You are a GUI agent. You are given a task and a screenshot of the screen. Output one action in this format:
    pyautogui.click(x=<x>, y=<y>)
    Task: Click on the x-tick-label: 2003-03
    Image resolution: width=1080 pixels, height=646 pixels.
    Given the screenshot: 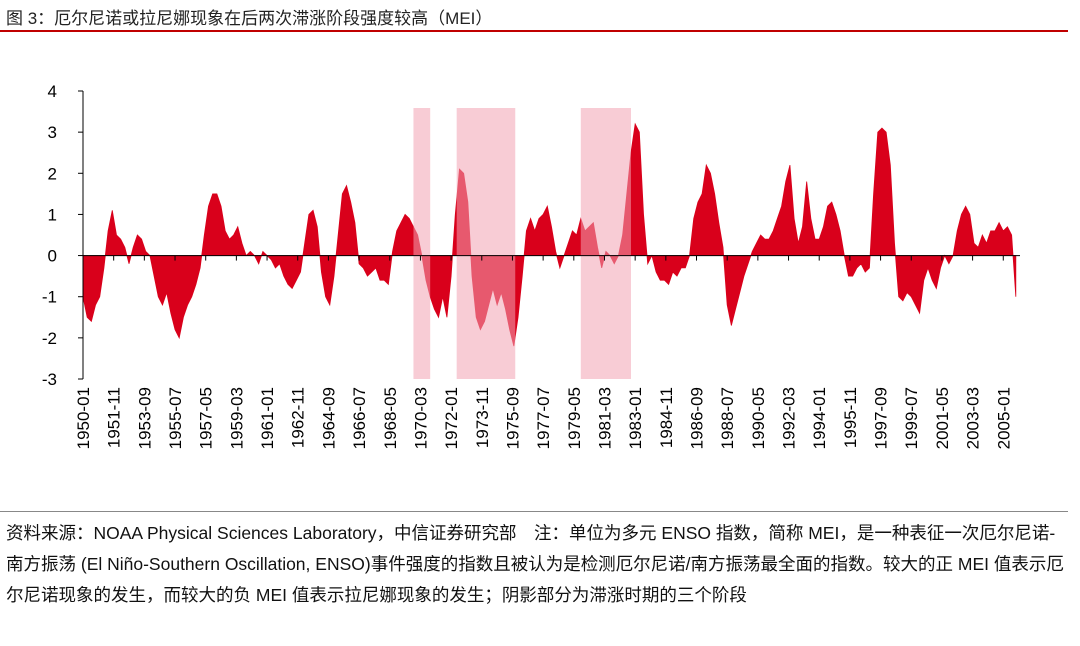 What is the action you would take?
    pyautogui.click(x=973, y=418)
    